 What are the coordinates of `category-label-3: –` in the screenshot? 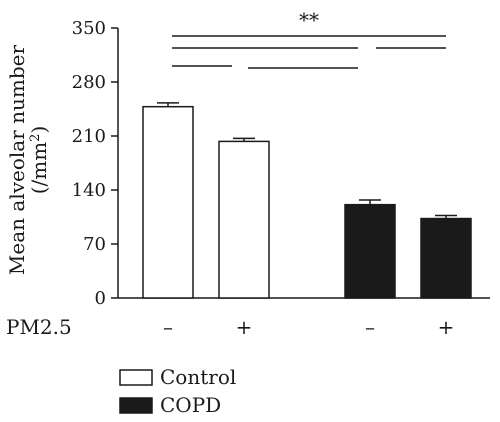 It's located at (370, 327).